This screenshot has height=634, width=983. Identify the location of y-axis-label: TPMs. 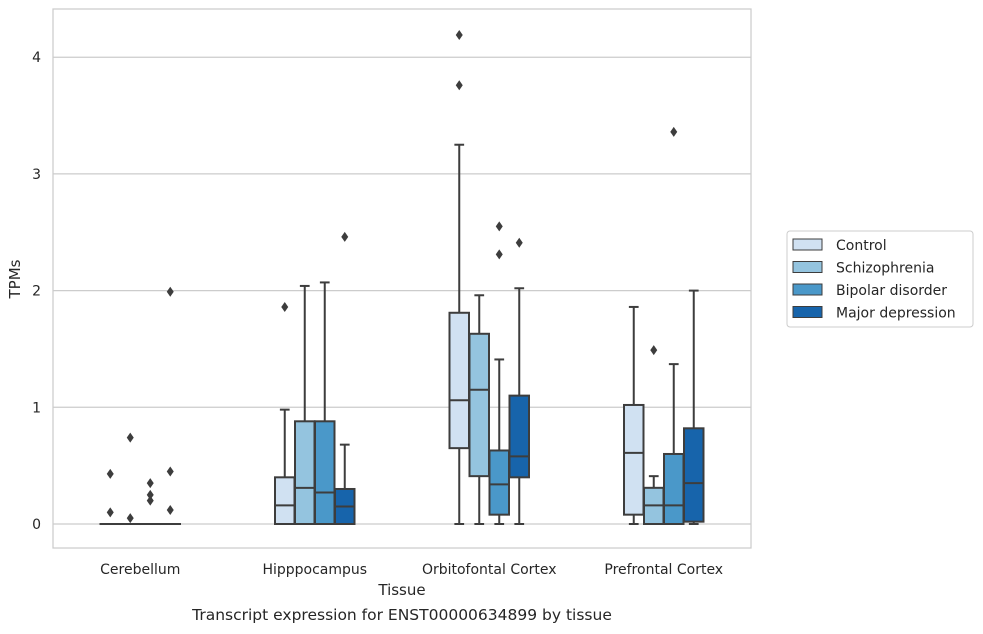
(15, 279).